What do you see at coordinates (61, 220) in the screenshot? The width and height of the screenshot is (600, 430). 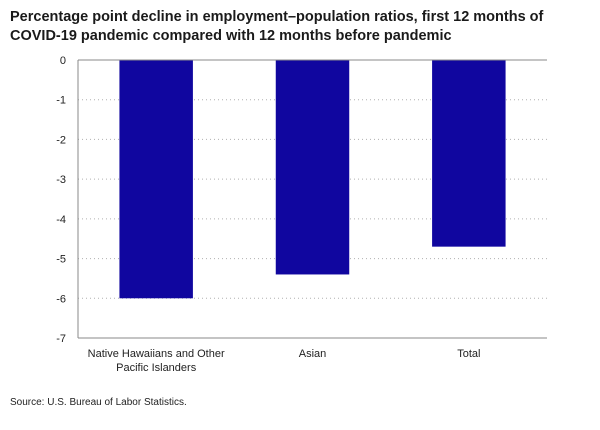 I see `y-tick-label: -4` at bounding box center [61, 220].